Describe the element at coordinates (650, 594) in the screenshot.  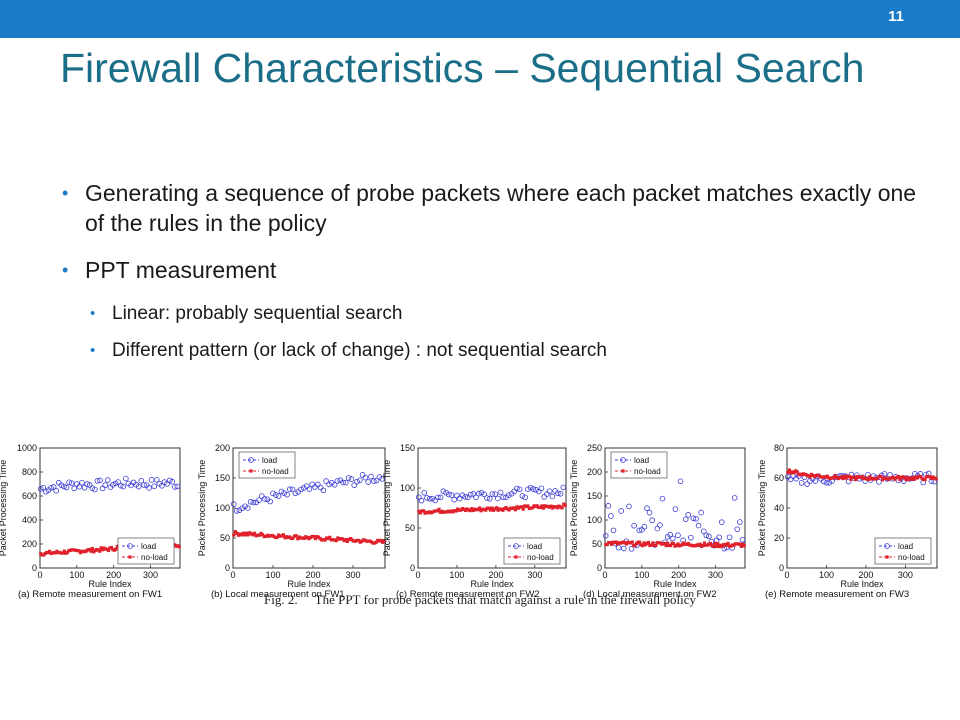
I see `panel-caption: (d) Local measurement on FW2` at that location.